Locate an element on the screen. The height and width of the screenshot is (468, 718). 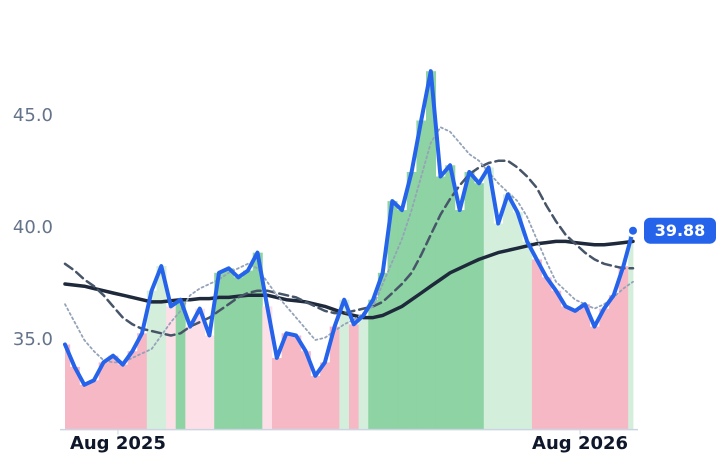
last-value-pill is located at coordinates (680, 230).